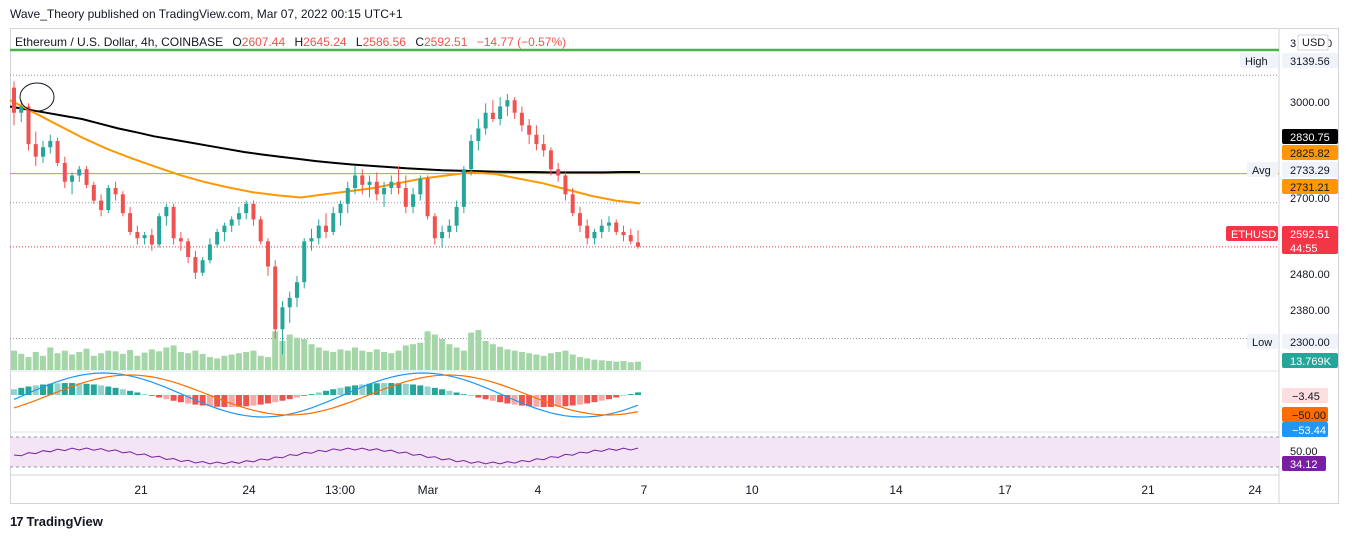 The width and height of the screenshot is (1354, 539). I want to click on legend-close-label: C, so click(419, 42).